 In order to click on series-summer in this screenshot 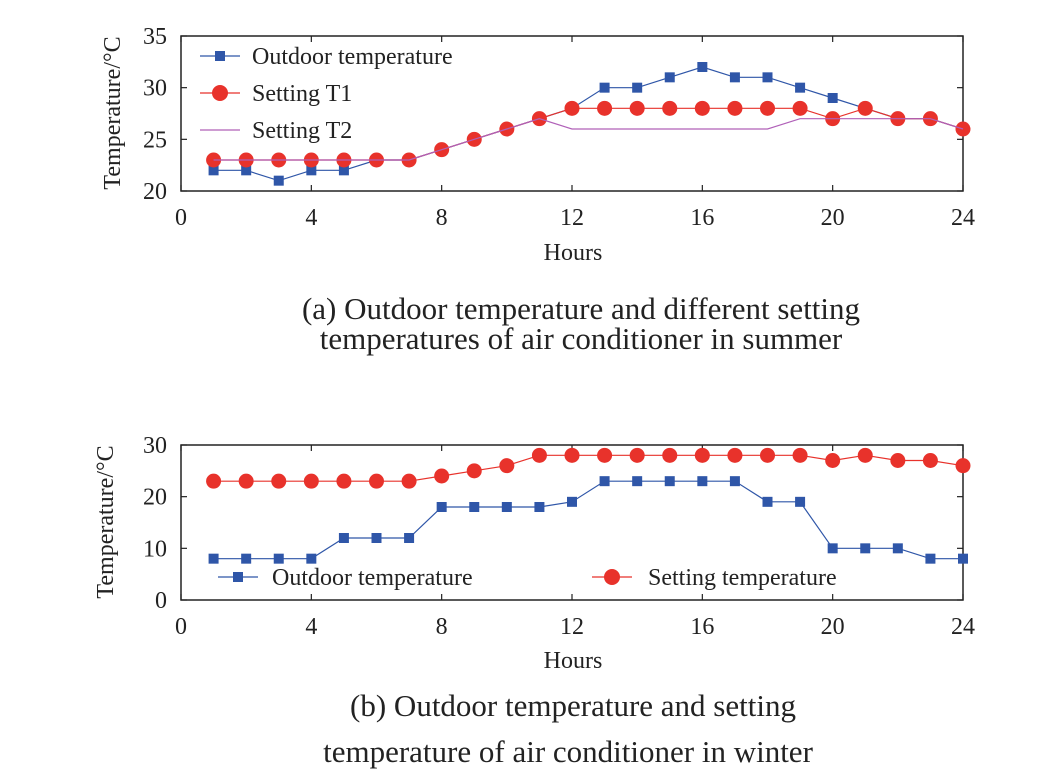, I will do `click(588, 124)`.